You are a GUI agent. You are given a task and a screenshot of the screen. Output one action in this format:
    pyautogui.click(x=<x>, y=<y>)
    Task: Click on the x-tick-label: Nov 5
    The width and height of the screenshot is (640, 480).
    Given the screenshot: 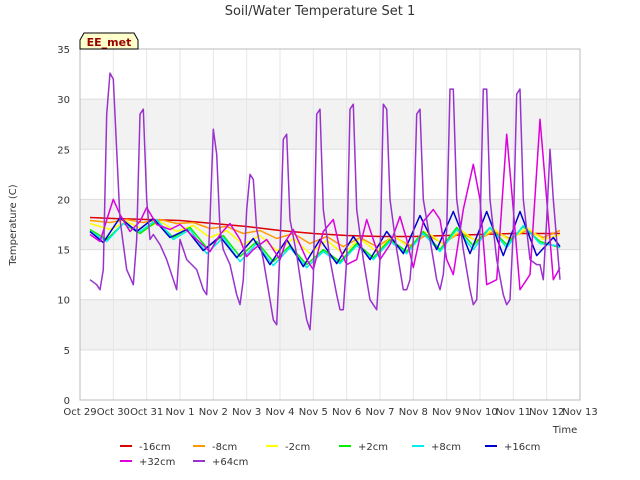 What is the action you would take?
    pyautogui.click(x=313, y=412)
    